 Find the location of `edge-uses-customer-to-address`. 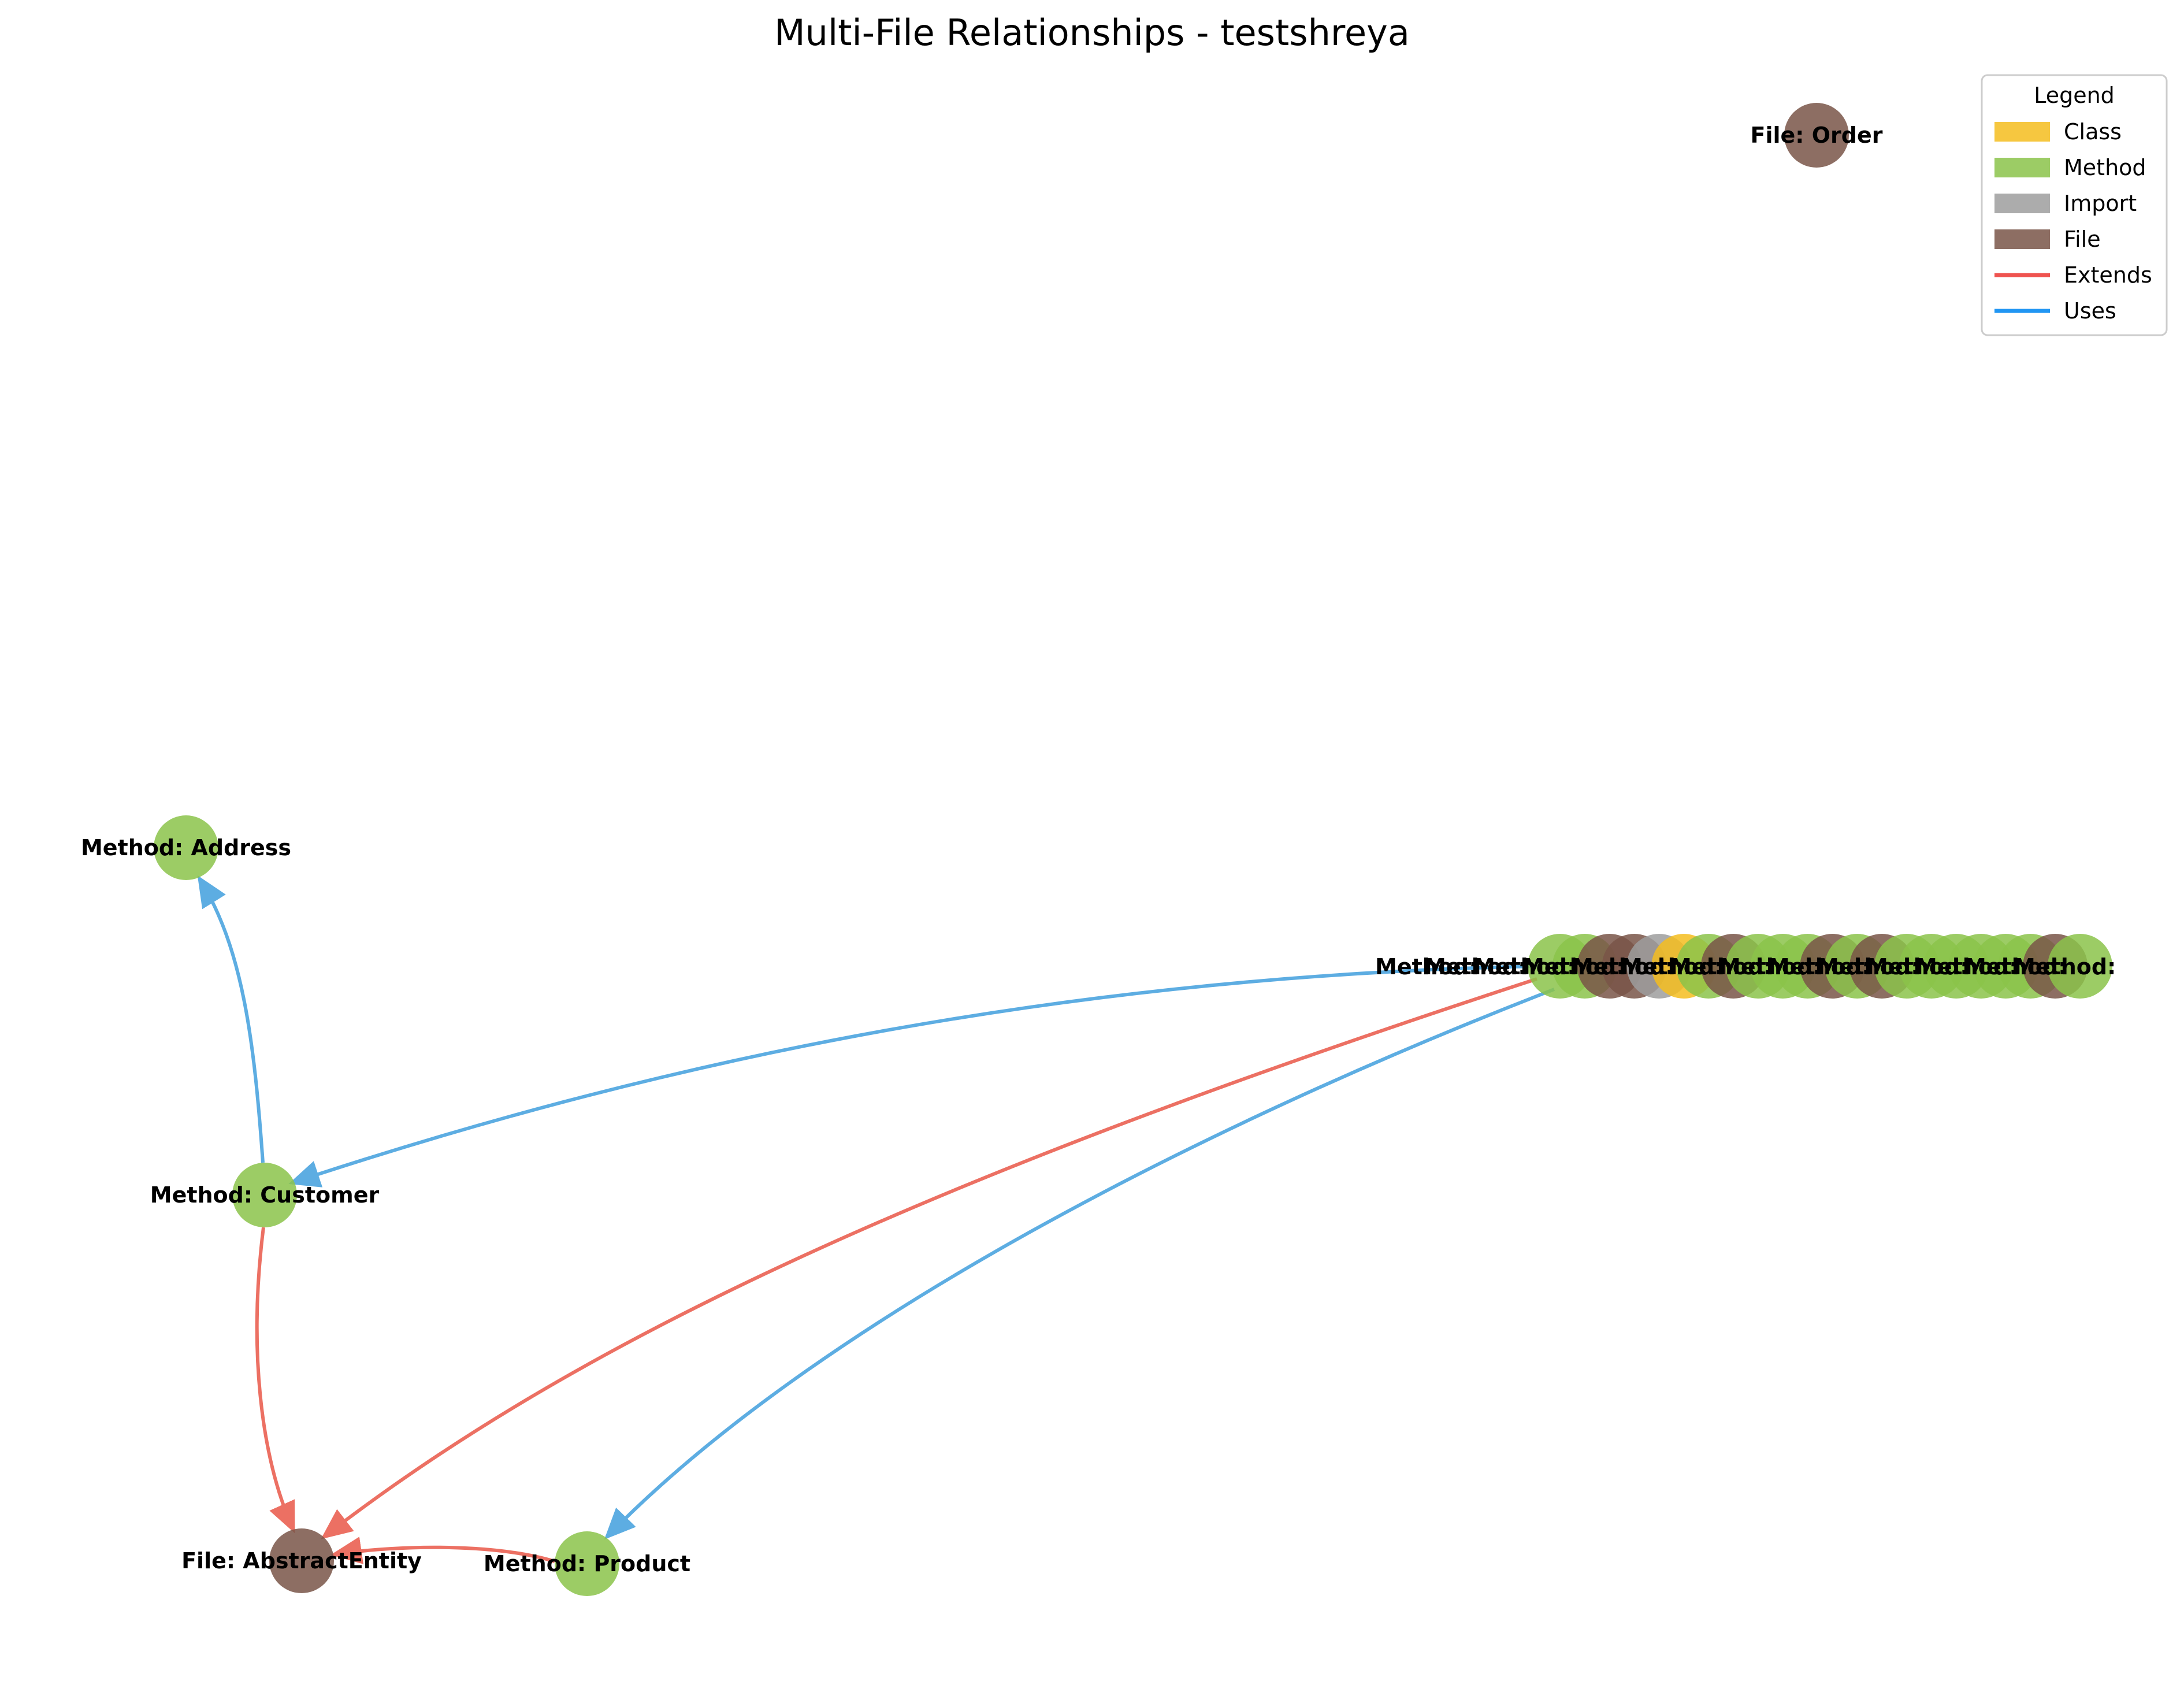

edge-uses-customer-to-address is located at coordinates (231, 1019).